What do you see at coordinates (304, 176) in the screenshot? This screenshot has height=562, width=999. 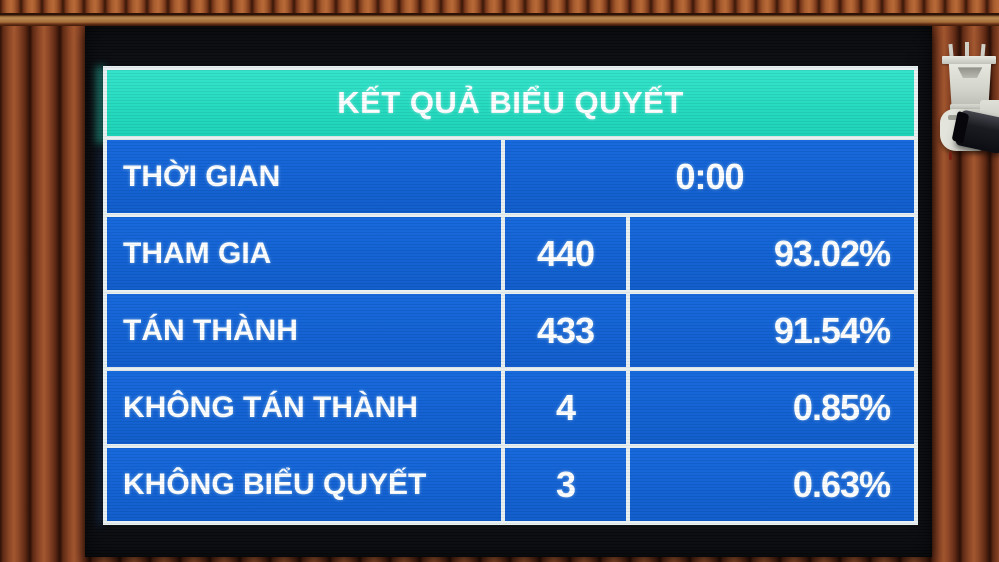 I see `row-label-time: THỜI GIAN` at bounding box center [304, 176].